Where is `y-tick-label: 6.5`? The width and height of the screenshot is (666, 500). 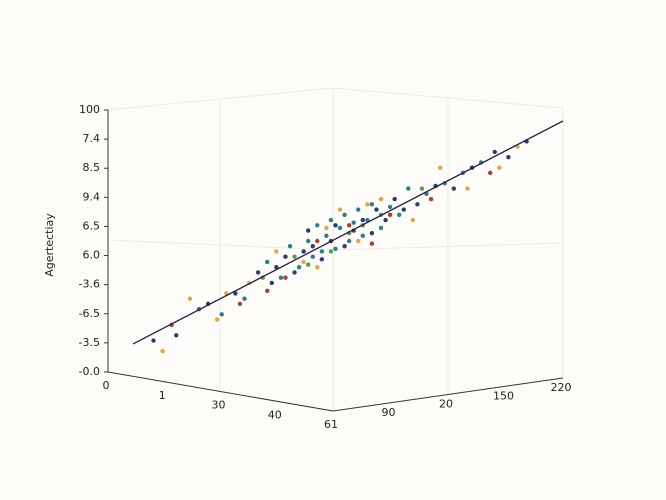 y-tick-label: 6.5 is located at coordinates (92, 225).